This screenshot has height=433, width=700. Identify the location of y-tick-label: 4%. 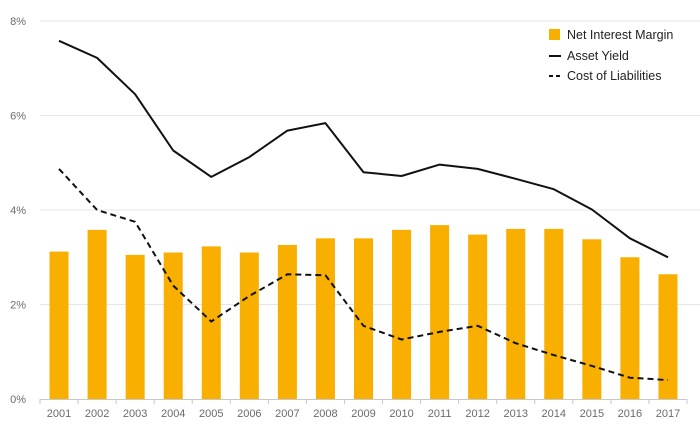
(18, 211).